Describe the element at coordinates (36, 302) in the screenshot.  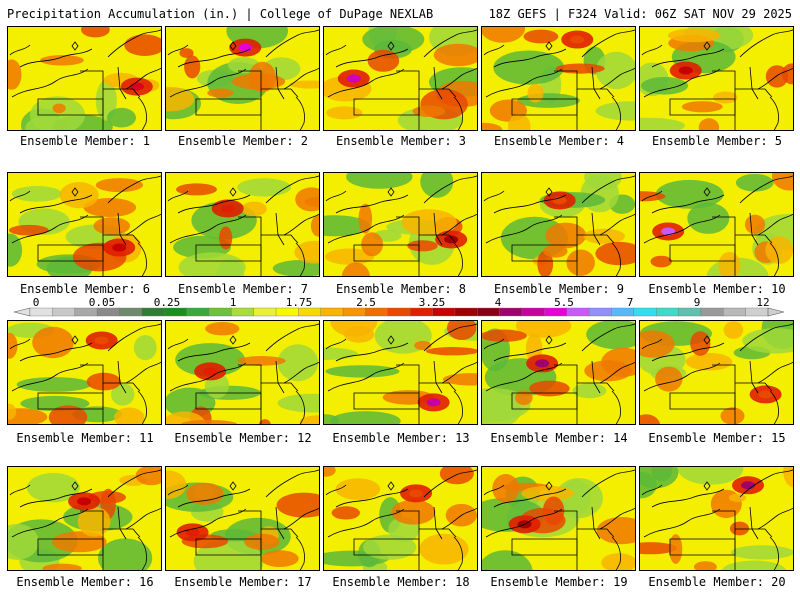
I see `colorbar-tick-label: 0` at that location.